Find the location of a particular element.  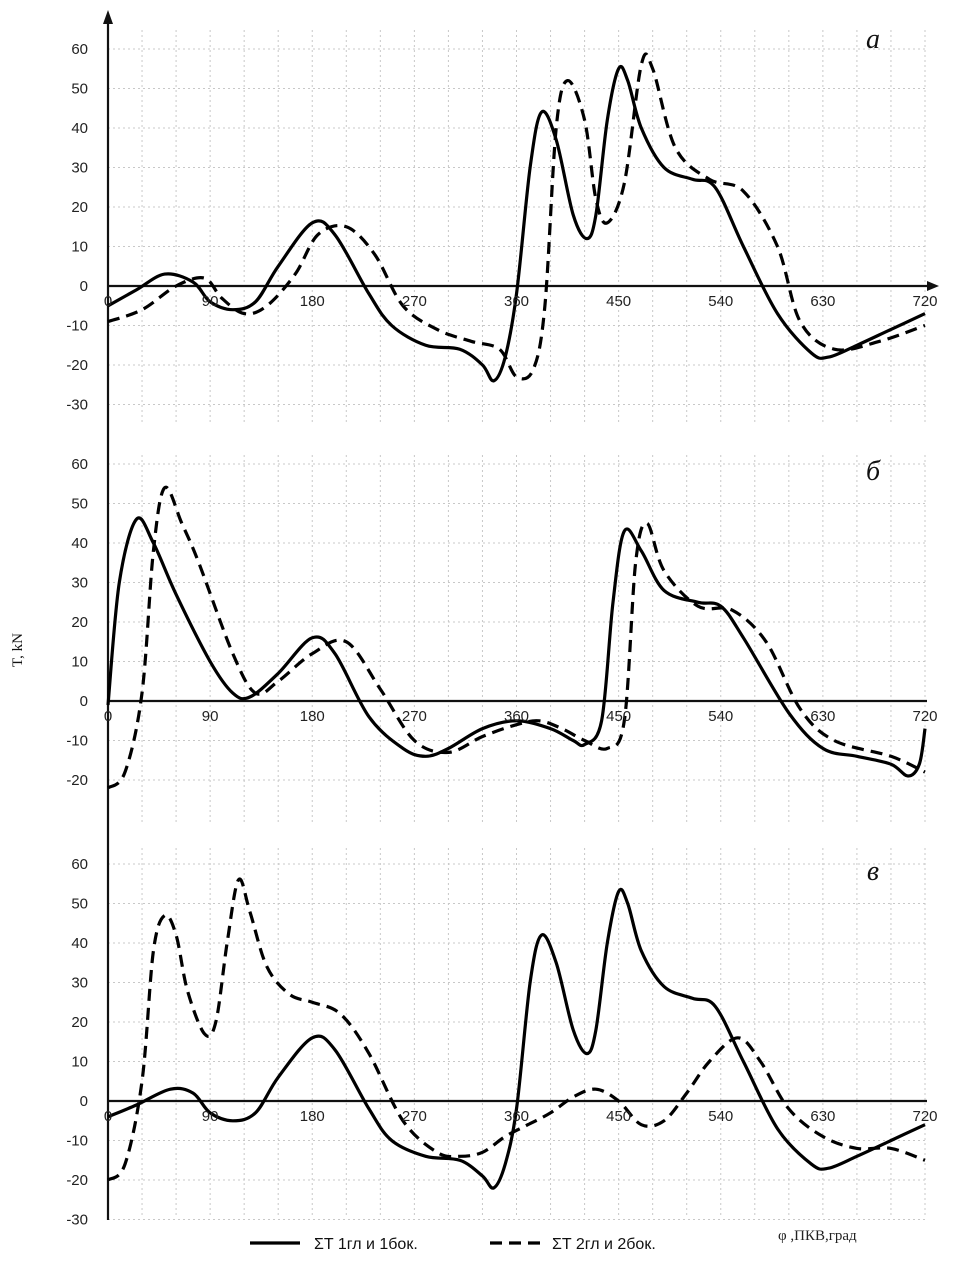

y-axis-arrow-icon is located at coordinates (108, 17).